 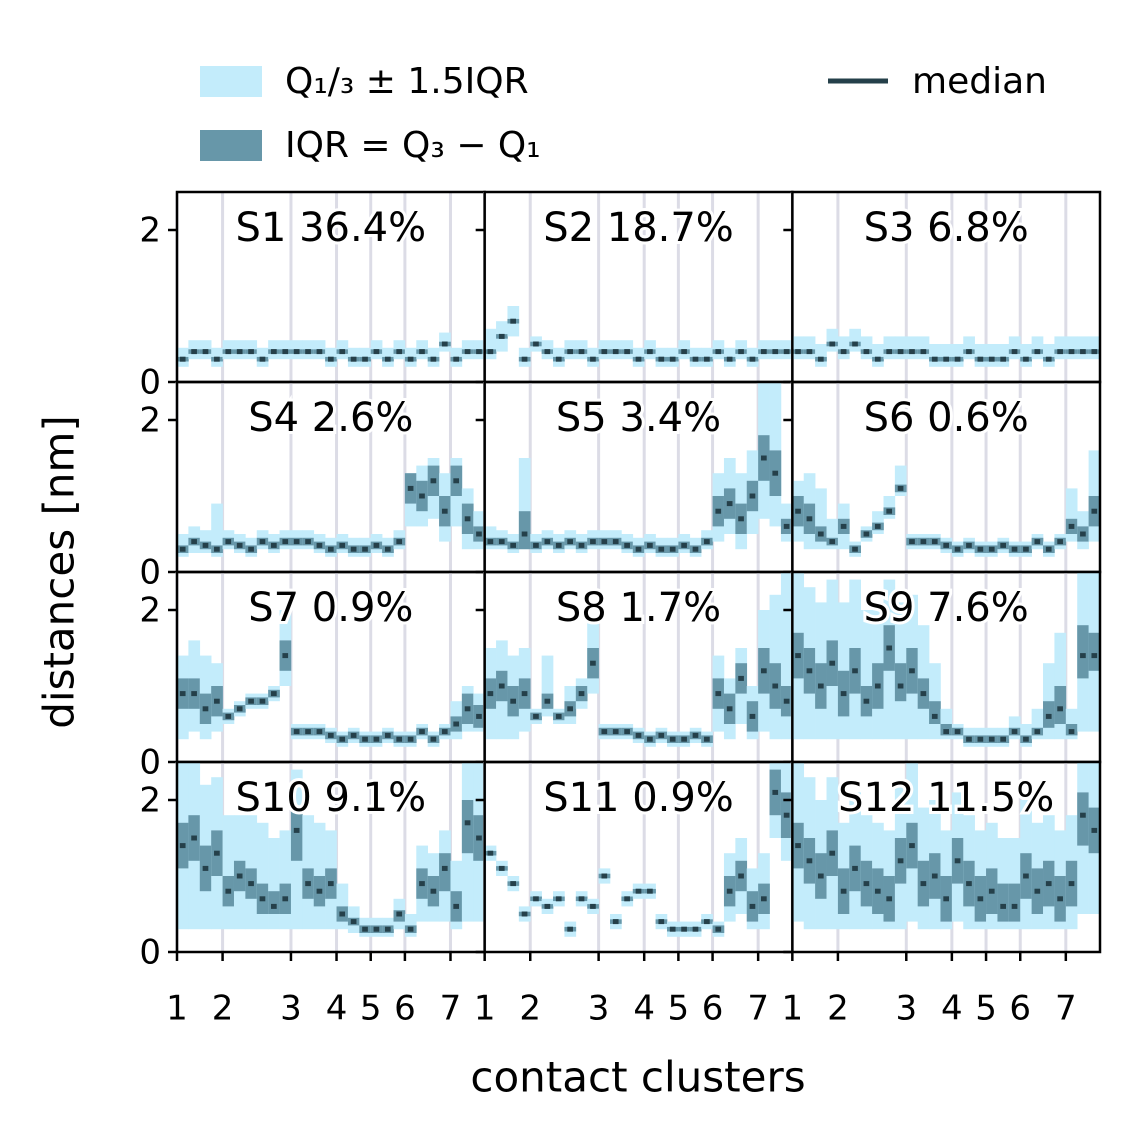 What do you see at coordinates (312, 486) in the screenshot?
I see `panel: 0 2 S4 2.6%` at bounding box center [312, 486].